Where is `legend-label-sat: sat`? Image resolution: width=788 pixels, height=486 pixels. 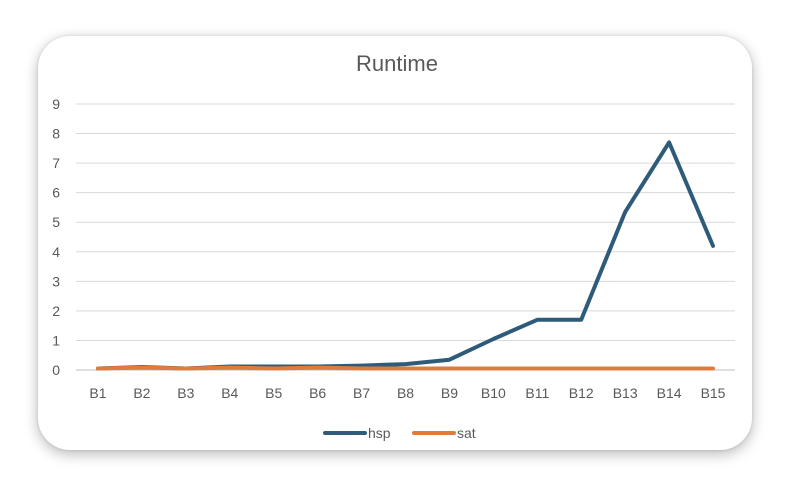
legend-label-sat: sat is located at coordinates (466, 433).